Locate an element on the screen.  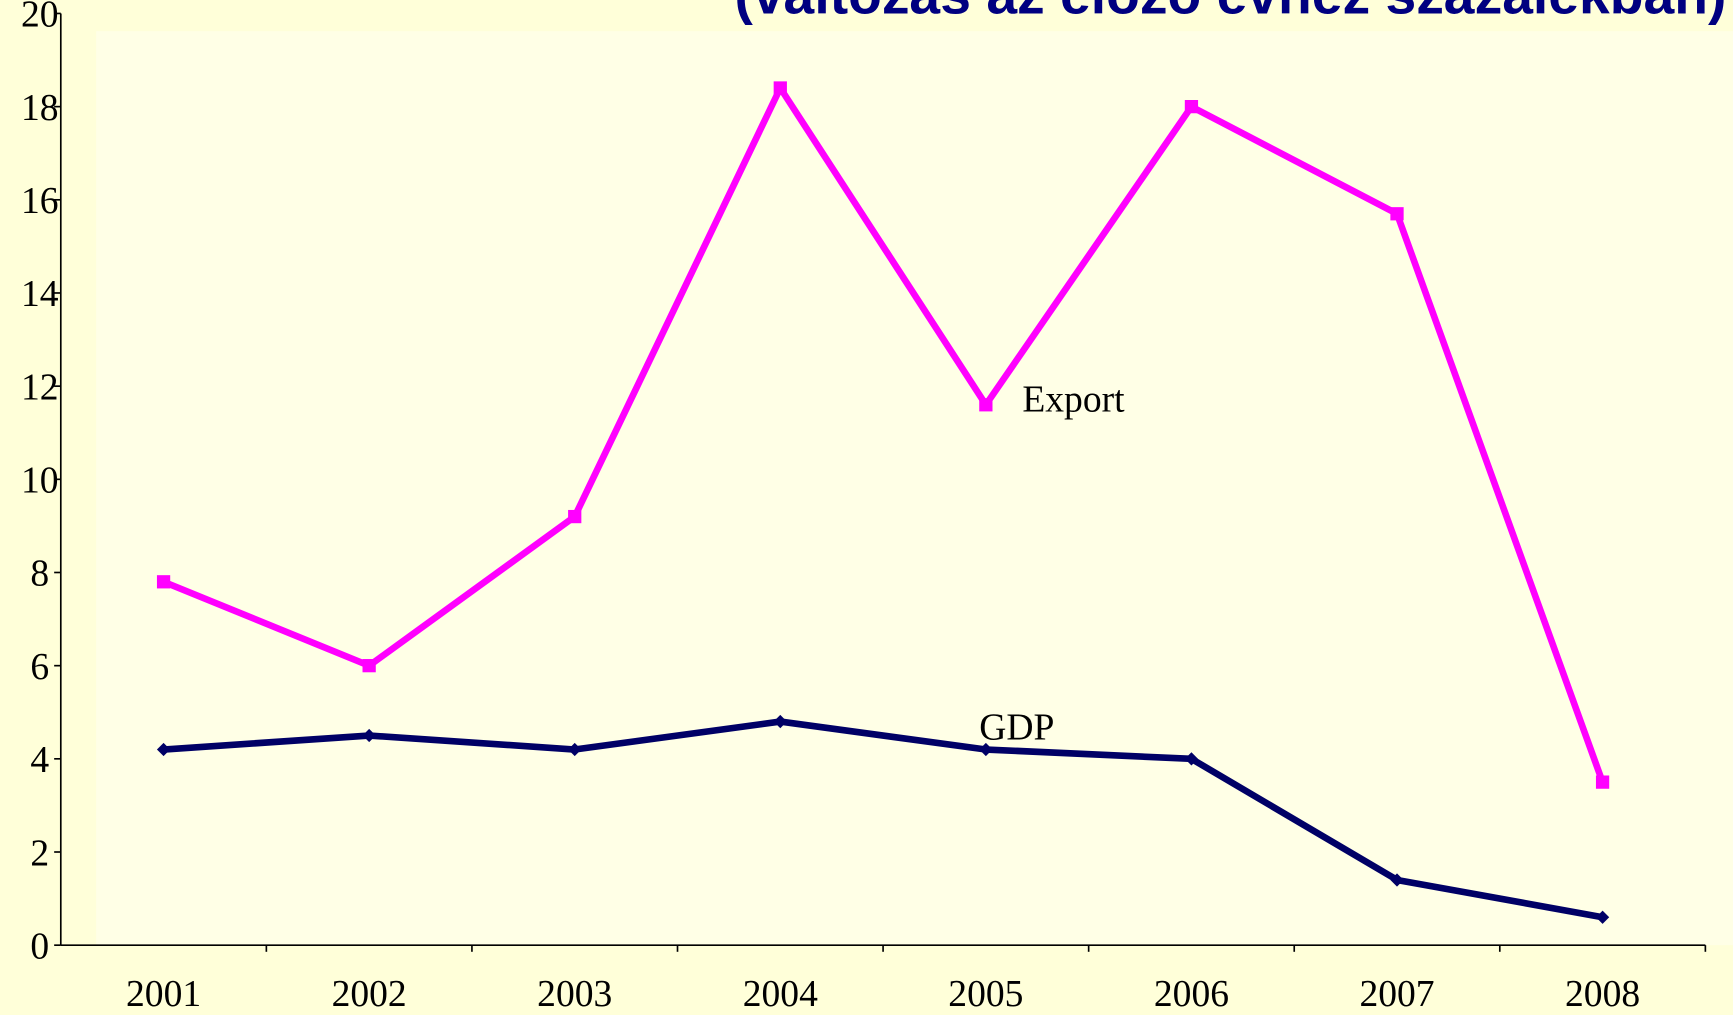
x-tick-label: 2005 is located at coordinates (985, 994).